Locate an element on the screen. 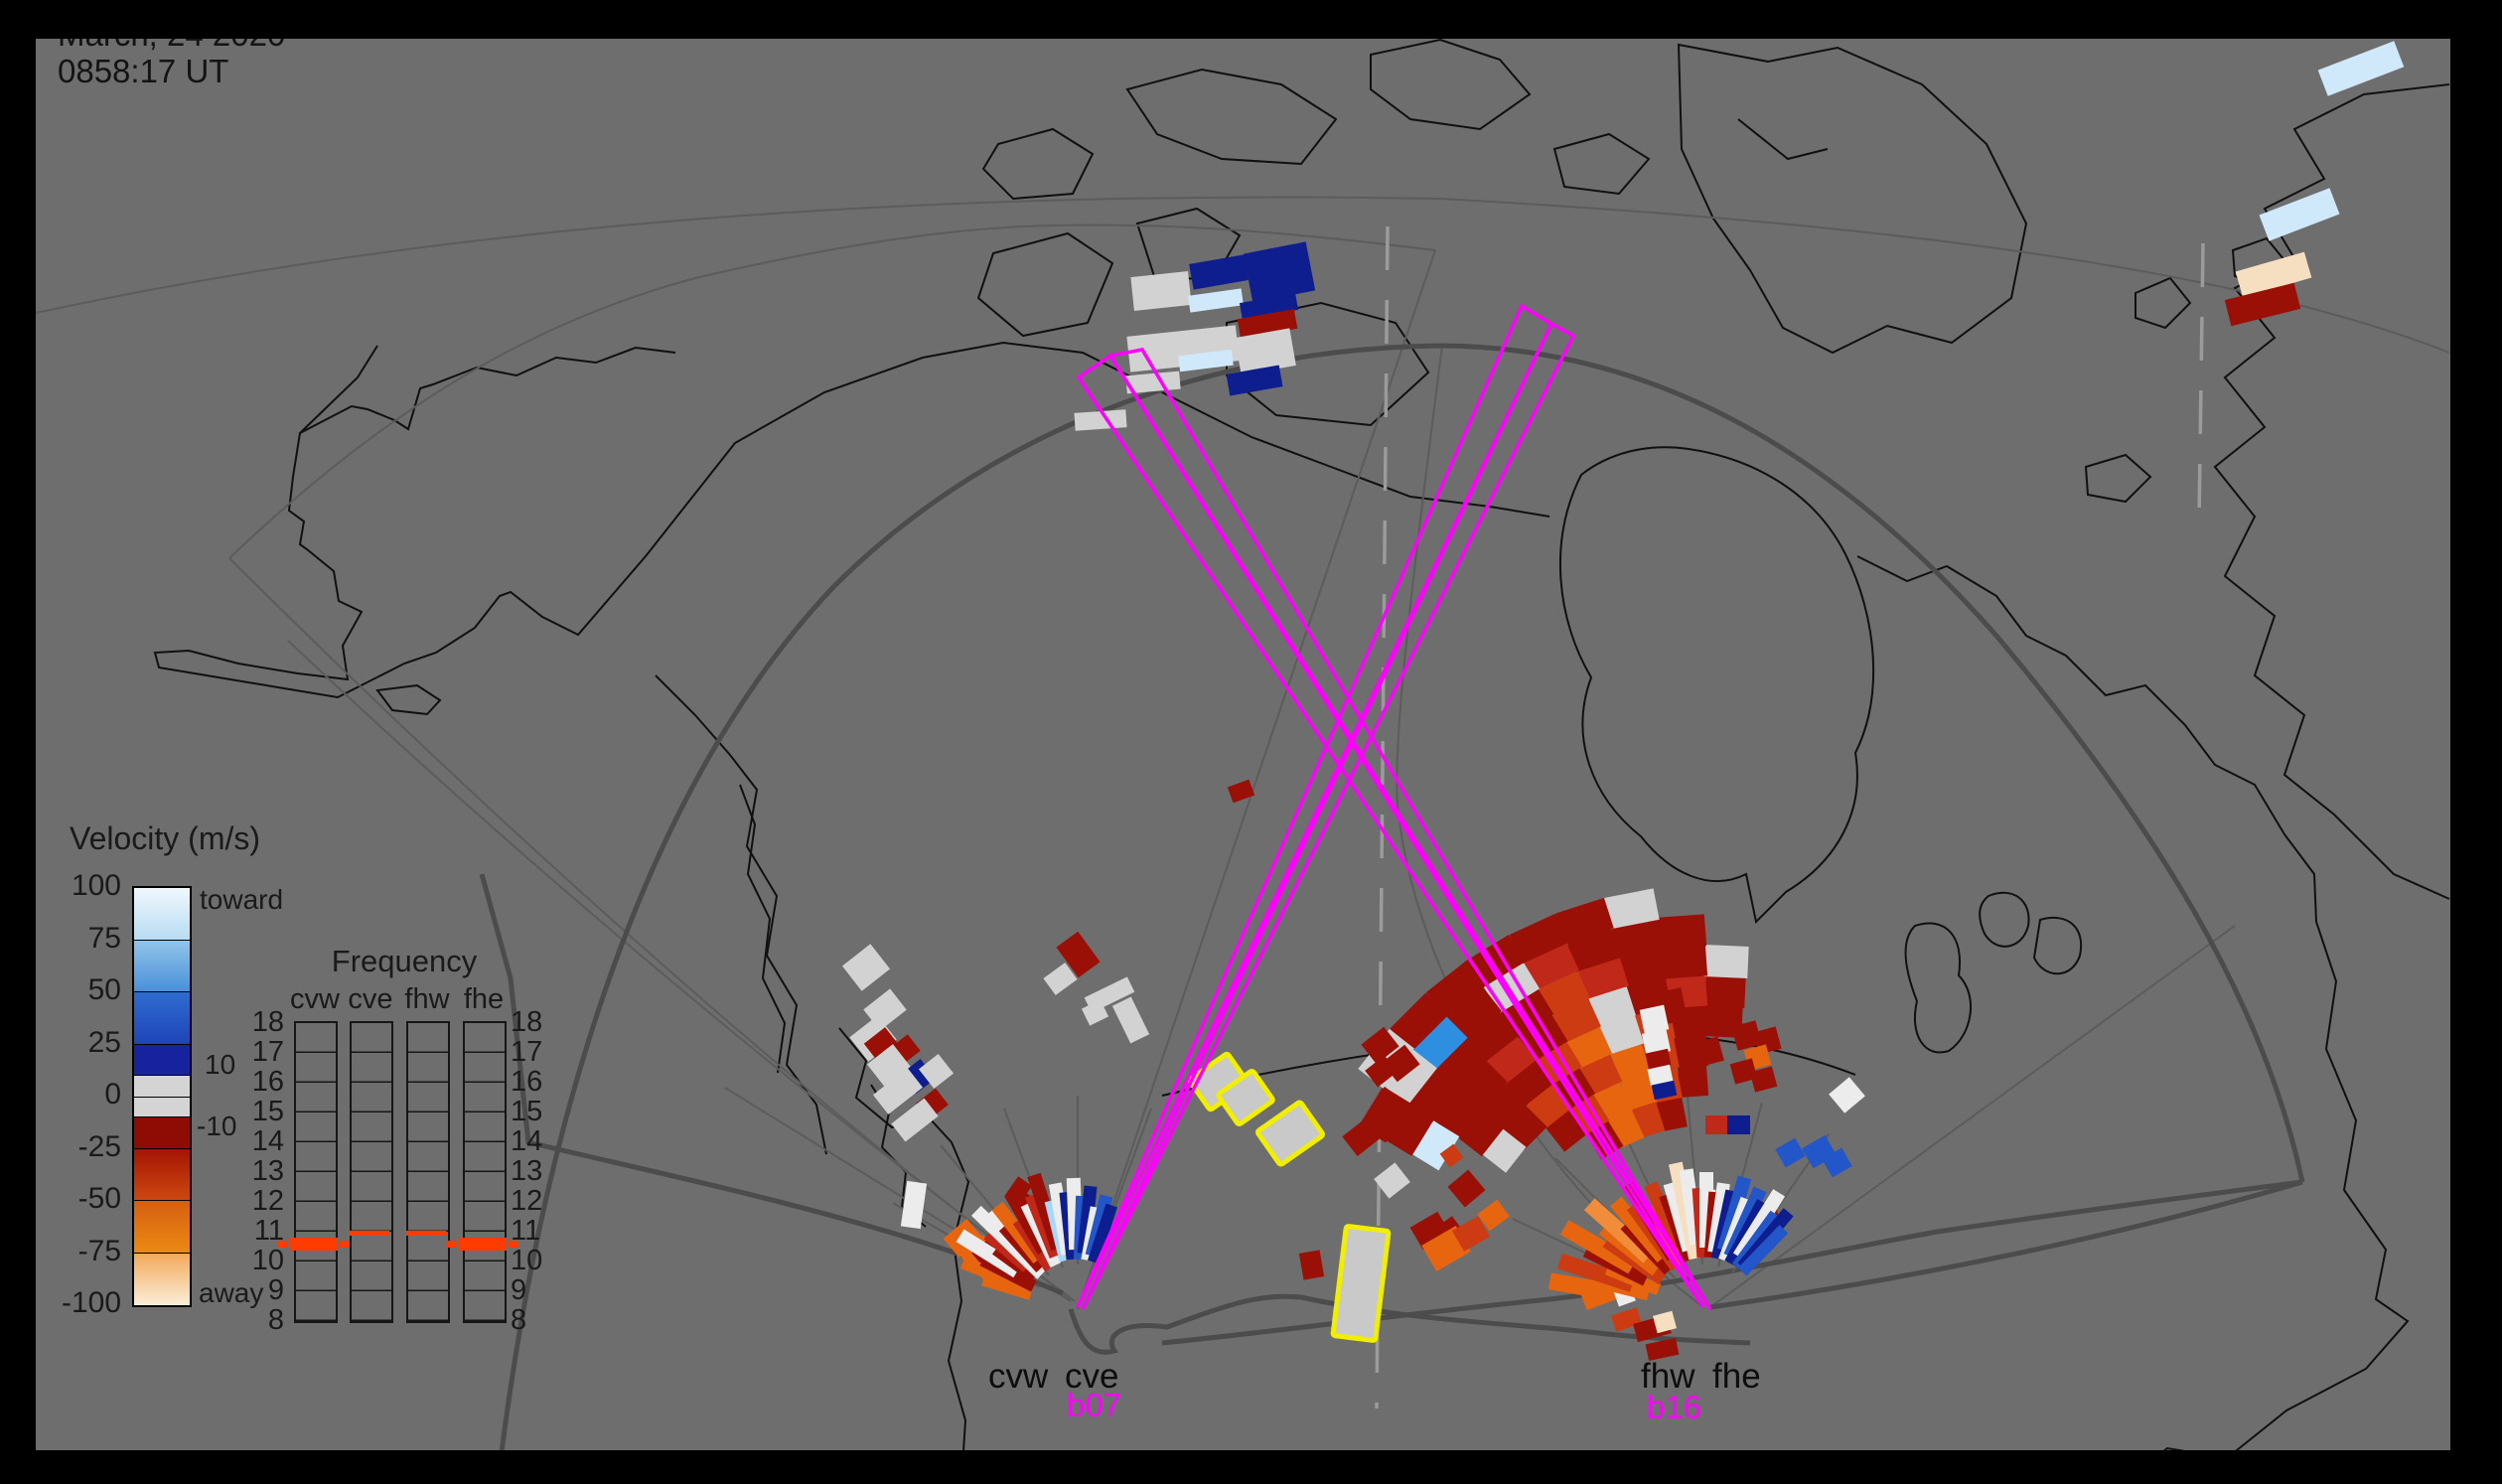 Image resolution: width=2502 pixels, height=1484 pixels. velocity-legend-title: Velocity (m/s) is located at coordinates (166, 838).